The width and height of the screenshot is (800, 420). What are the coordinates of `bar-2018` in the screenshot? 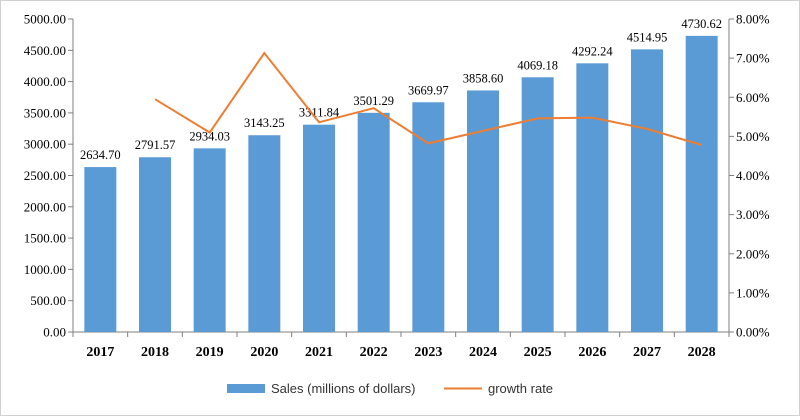 It's located at (155, 244).